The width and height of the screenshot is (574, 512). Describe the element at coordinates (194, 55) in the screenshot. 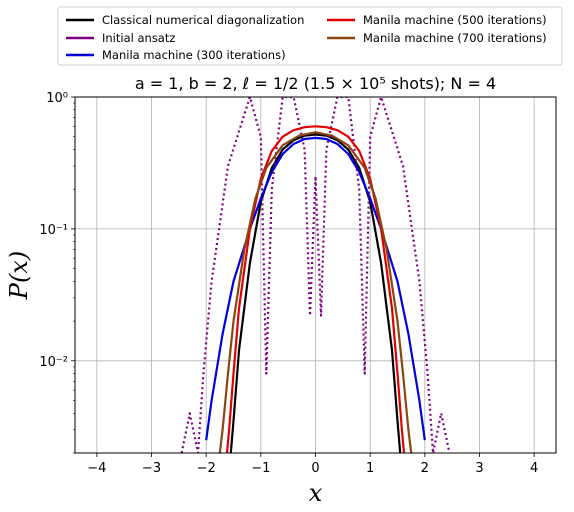

I see `legend-label: Manila machine (300 iterations)` at that location.